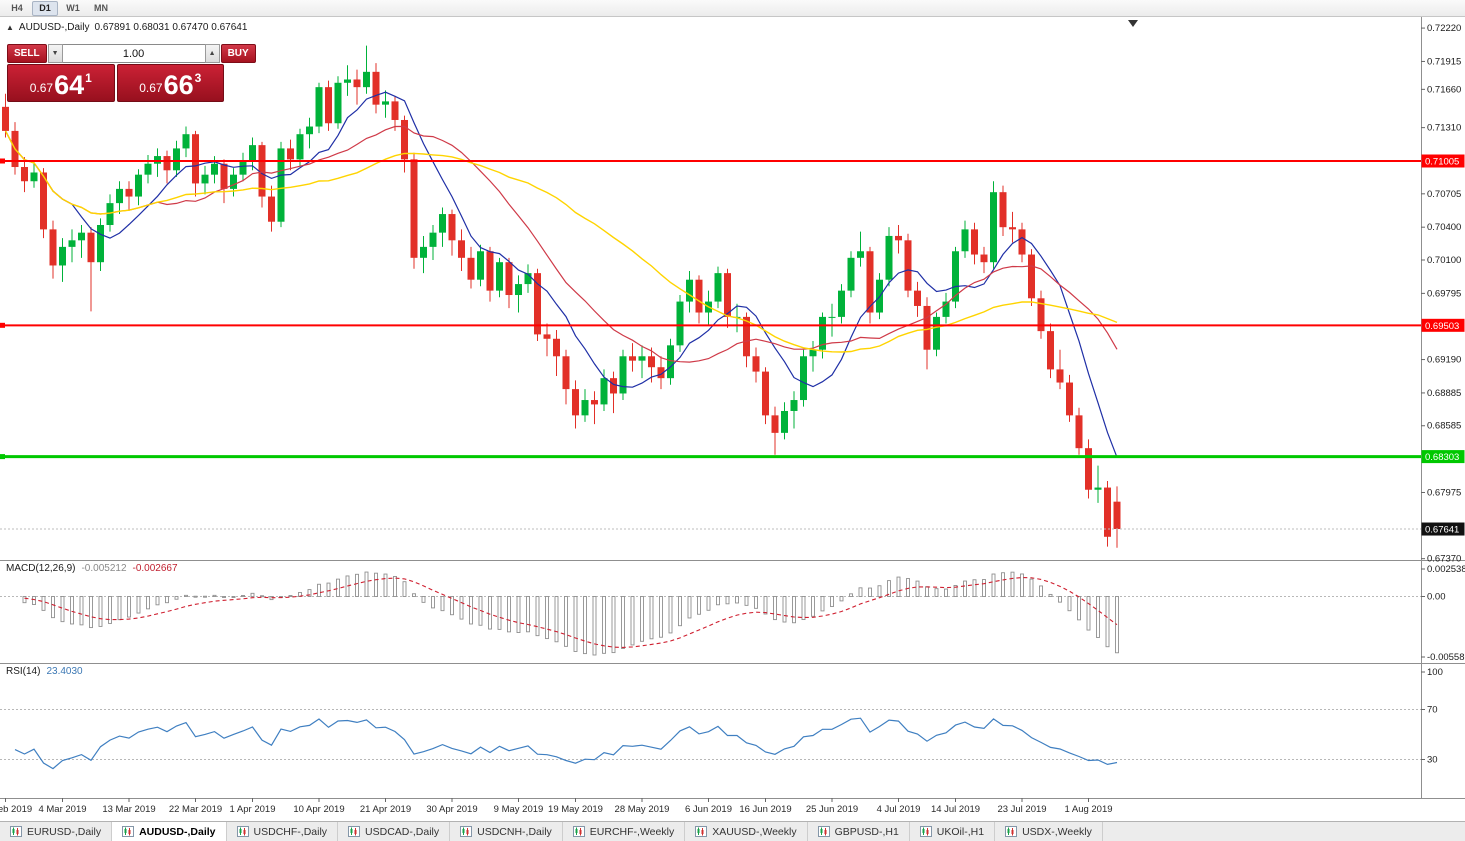 Image resolution: width=1465 pixels, height=841 pixels. Describe the element at coordinates (69, 85) in the screenshot. I see `sell-price-pips: 64` at that location.